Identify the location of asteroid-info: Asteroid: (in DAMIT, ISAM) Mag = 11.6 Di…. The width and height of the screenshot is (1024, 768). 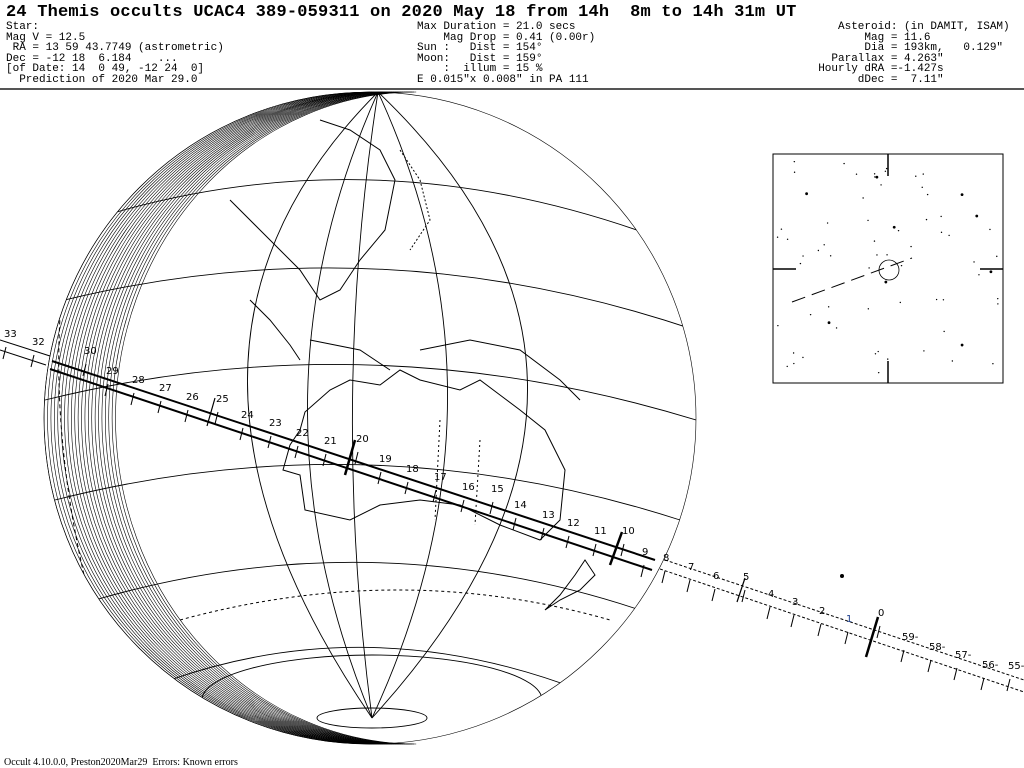
(907, 53).